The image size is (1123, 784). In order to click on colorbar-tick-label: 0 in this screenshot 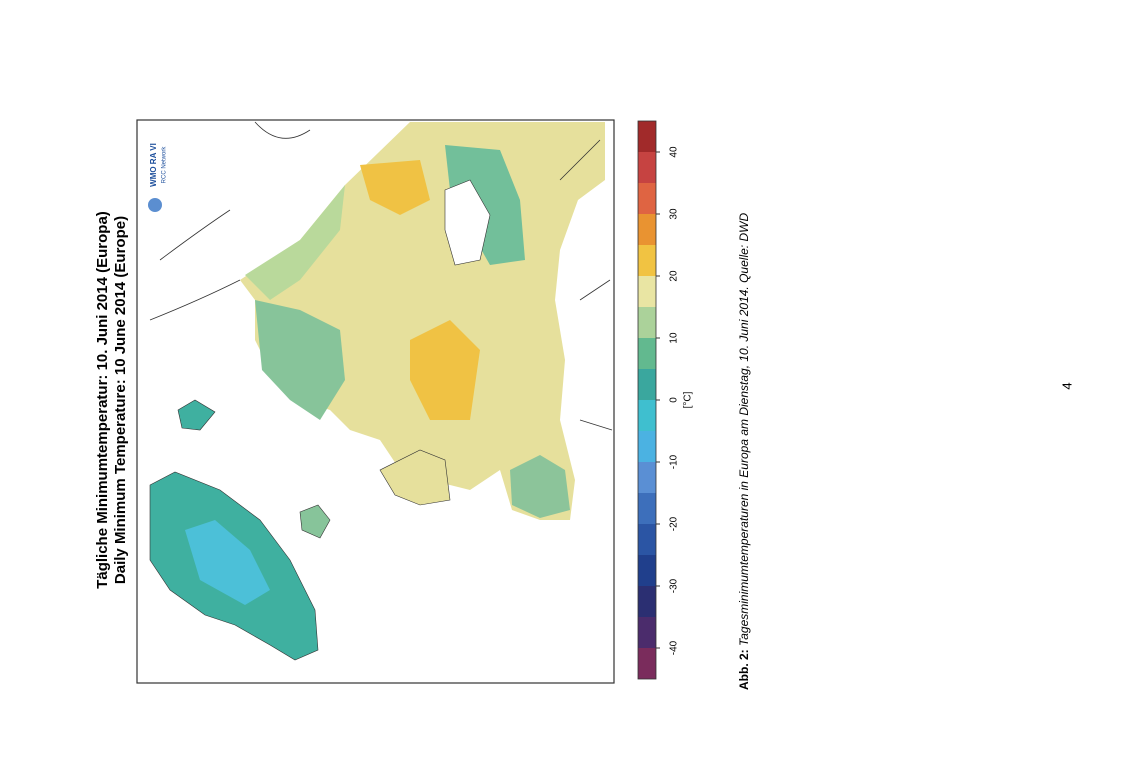, I will do `click(674, 400)`.